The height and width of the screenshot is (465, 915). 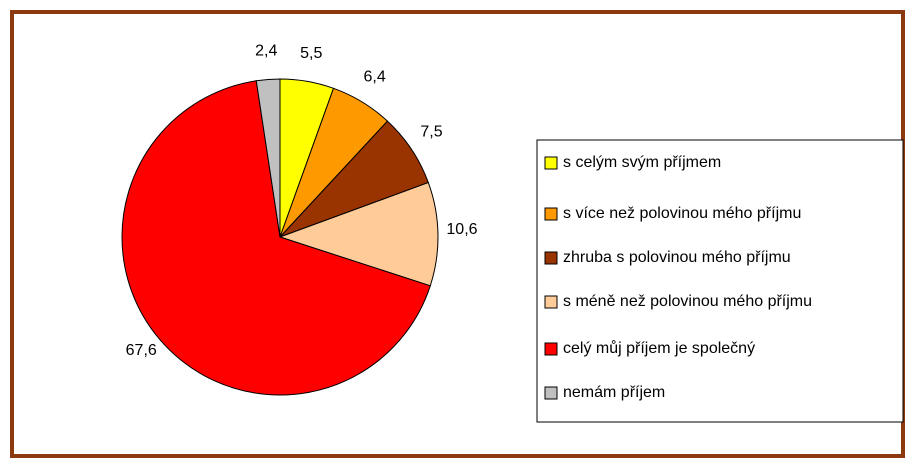 What do you see at coordinates (659, 348) in the screenshot?
I see `legend-label: celý můj příjem je společný` at bounding box center [659, 348].